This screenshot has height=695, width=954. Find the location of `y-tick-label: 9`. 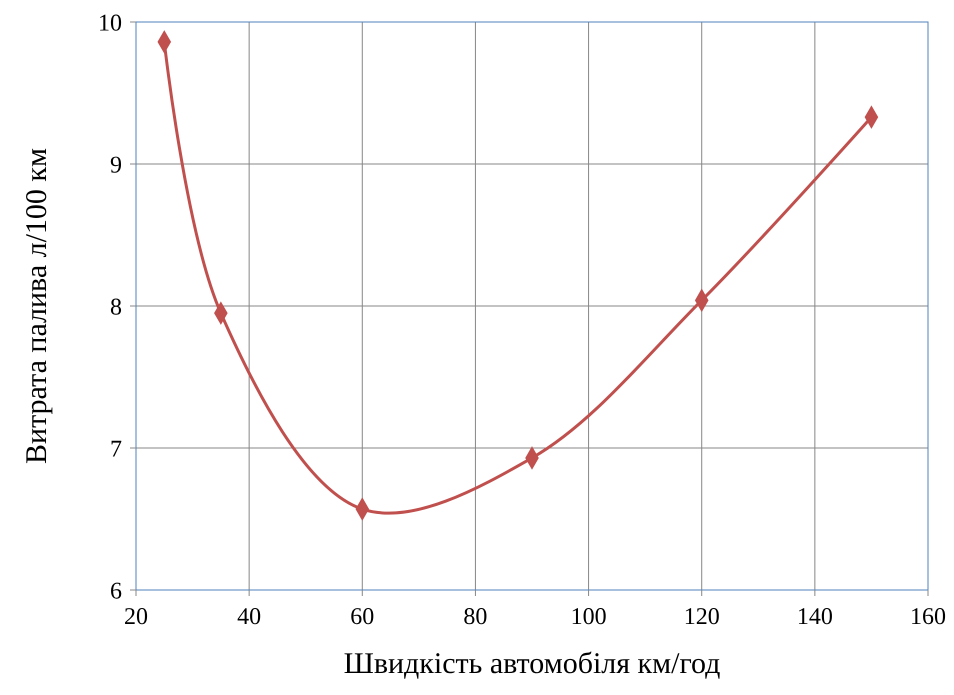

y-tick-label: 9 is located at coordinates (116, 165).